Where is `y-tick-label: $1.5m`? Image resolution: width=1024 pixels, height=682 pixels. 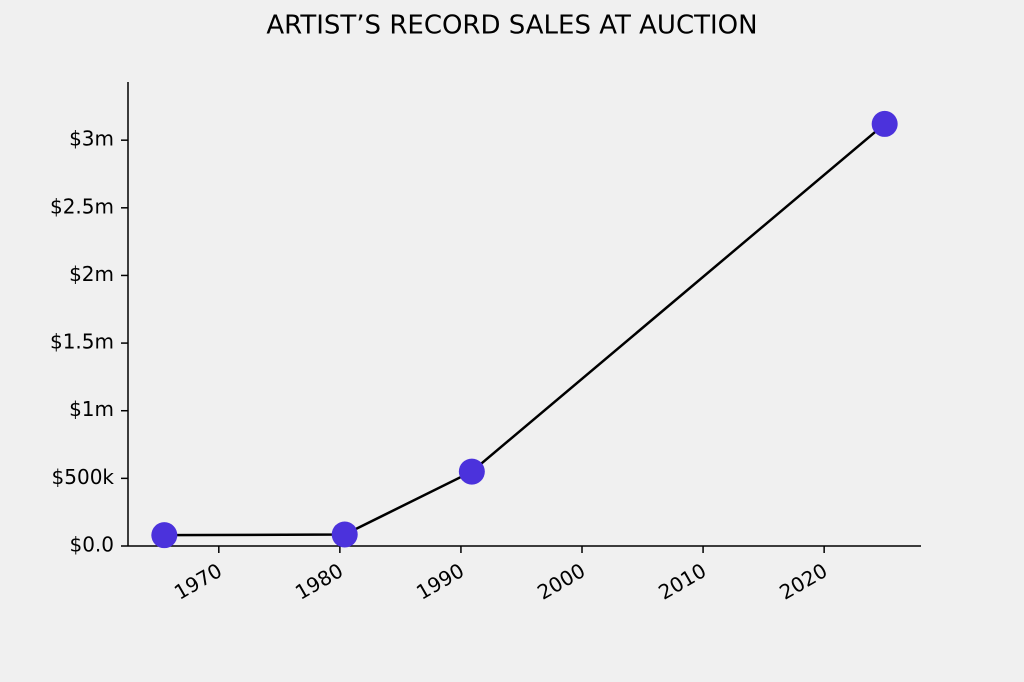 y-tick-label: $1.5m is located at coordinates (82, 342).